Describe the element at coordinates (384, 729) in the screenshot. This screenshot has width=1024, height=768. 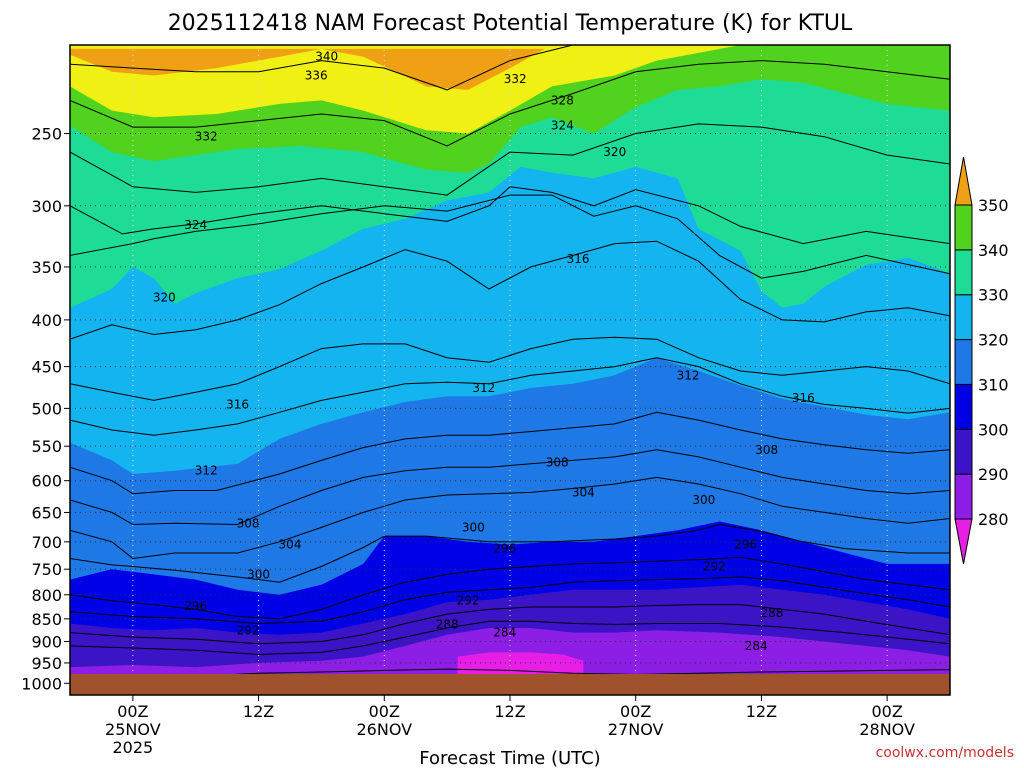
I see `x-tick-label: 26NOV` at that location.